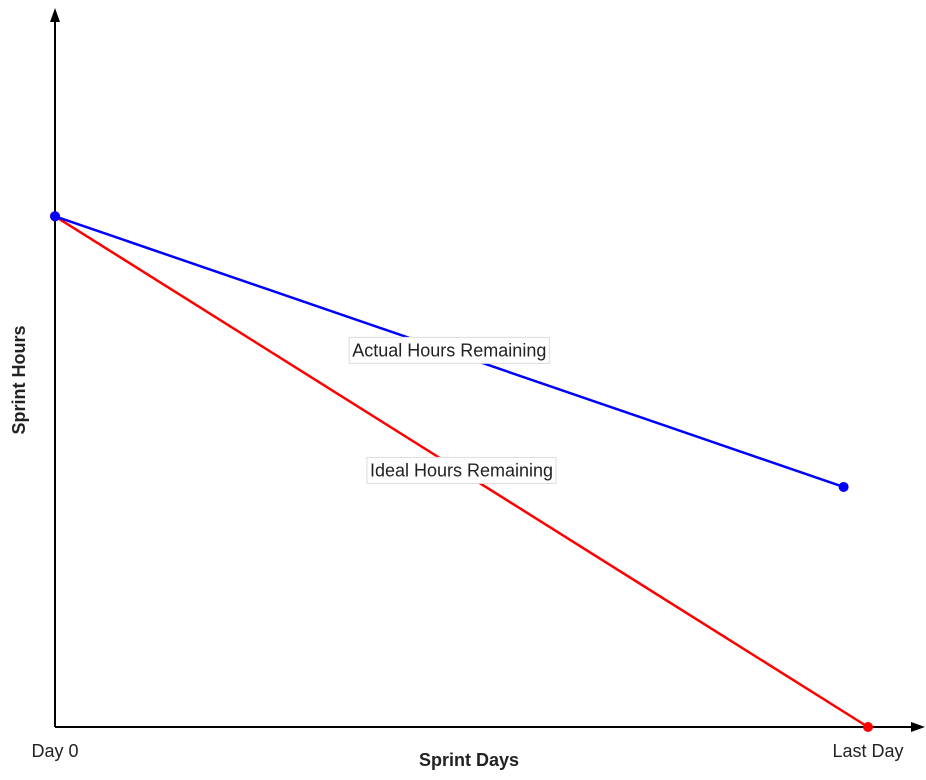 This screenshot has width=926, height=780. What do you see at coordinates (19, 379) in the screenshot?
I see `y-axis-title: Sprint Hours` at bounding box center [19, 379].